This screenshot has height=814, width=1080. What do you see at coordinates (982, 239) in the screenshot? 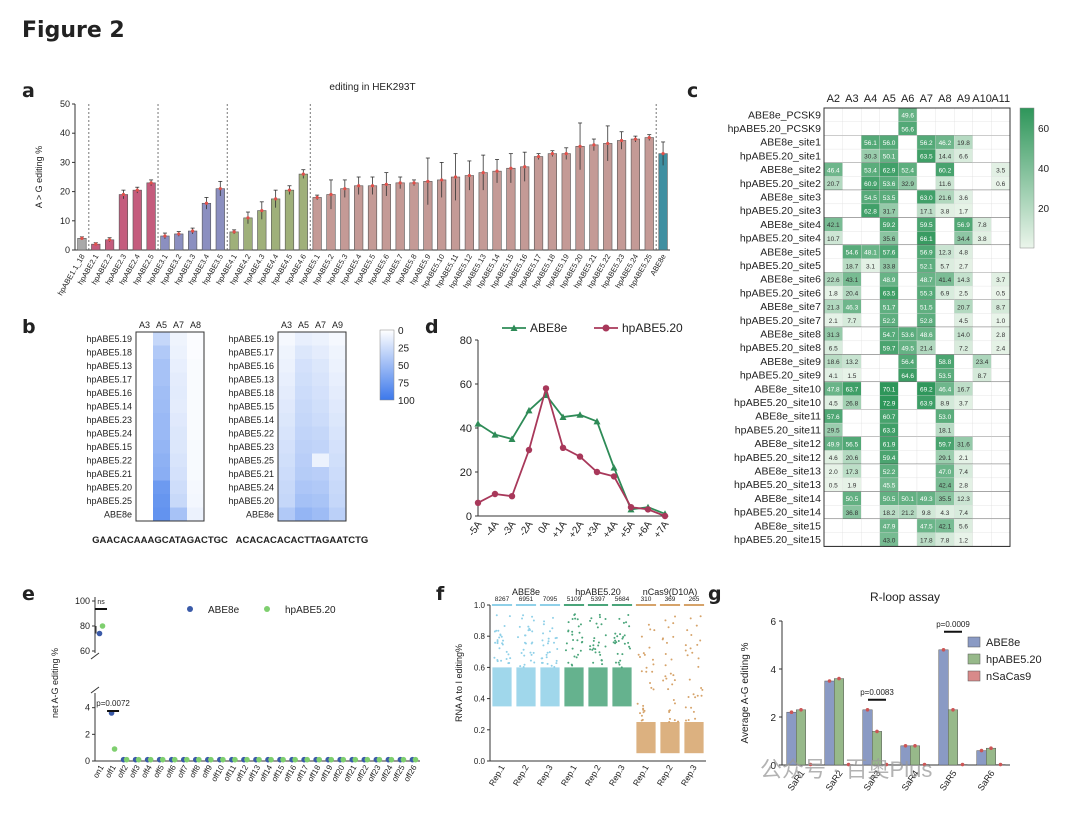
I see `heatmap-cell-value: 3.8` at bounding box center [982, 239].